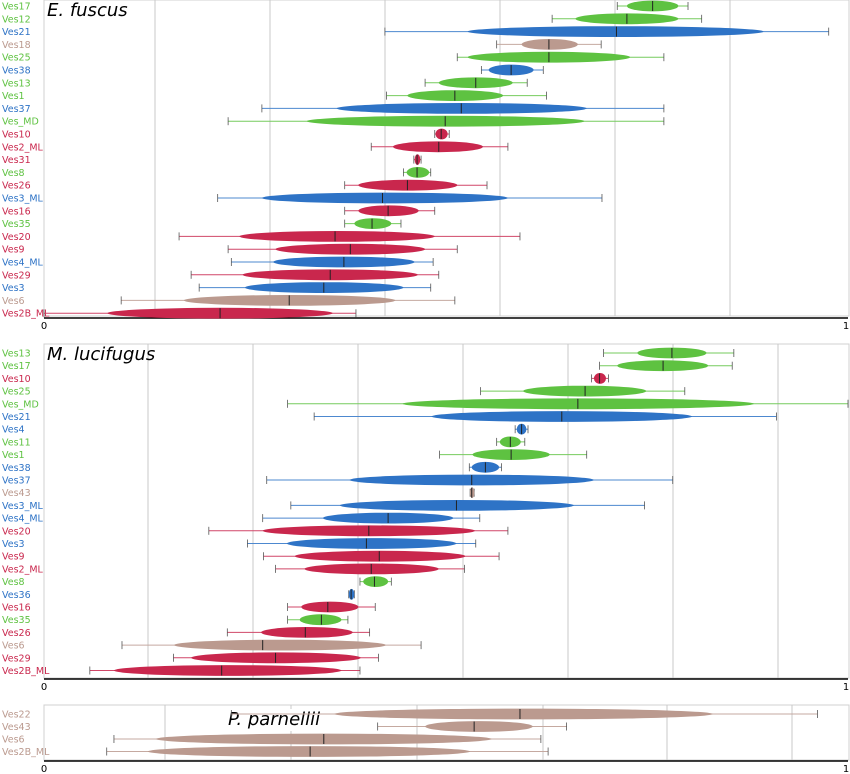 This screenshot has width=850, height=774. I want to click on panel-title: P. parnellii, so click(274, 719).